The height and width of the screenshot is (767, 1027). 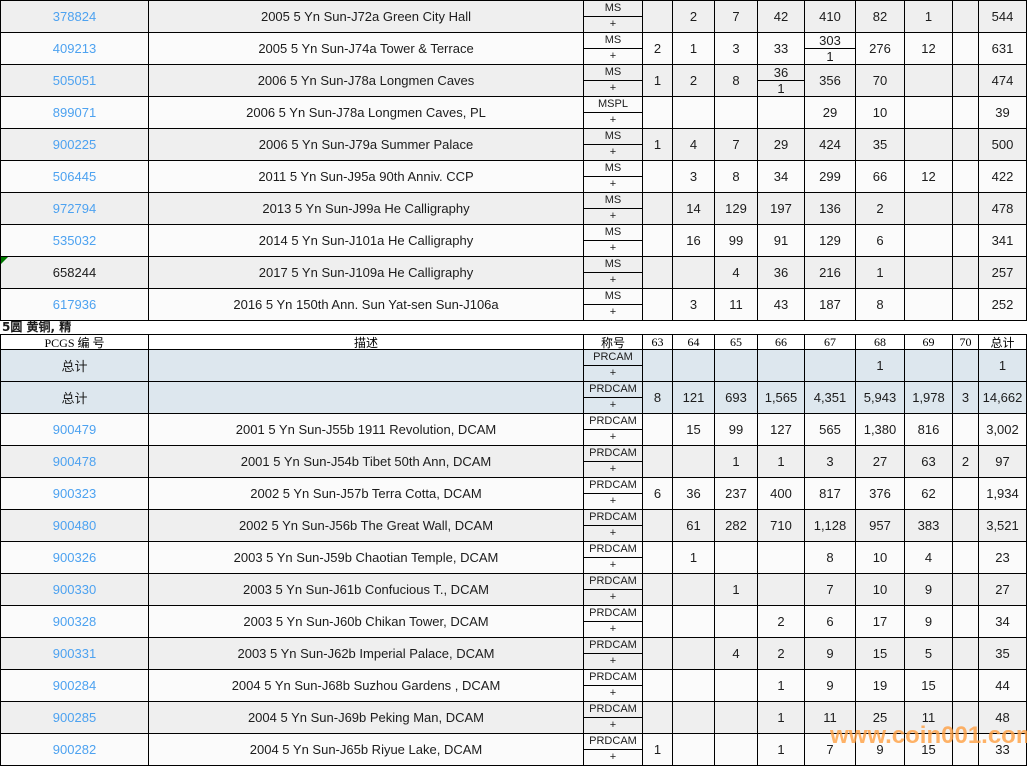 I want to click on pcgs-number-link: 617936, so click(x=74, y=304).